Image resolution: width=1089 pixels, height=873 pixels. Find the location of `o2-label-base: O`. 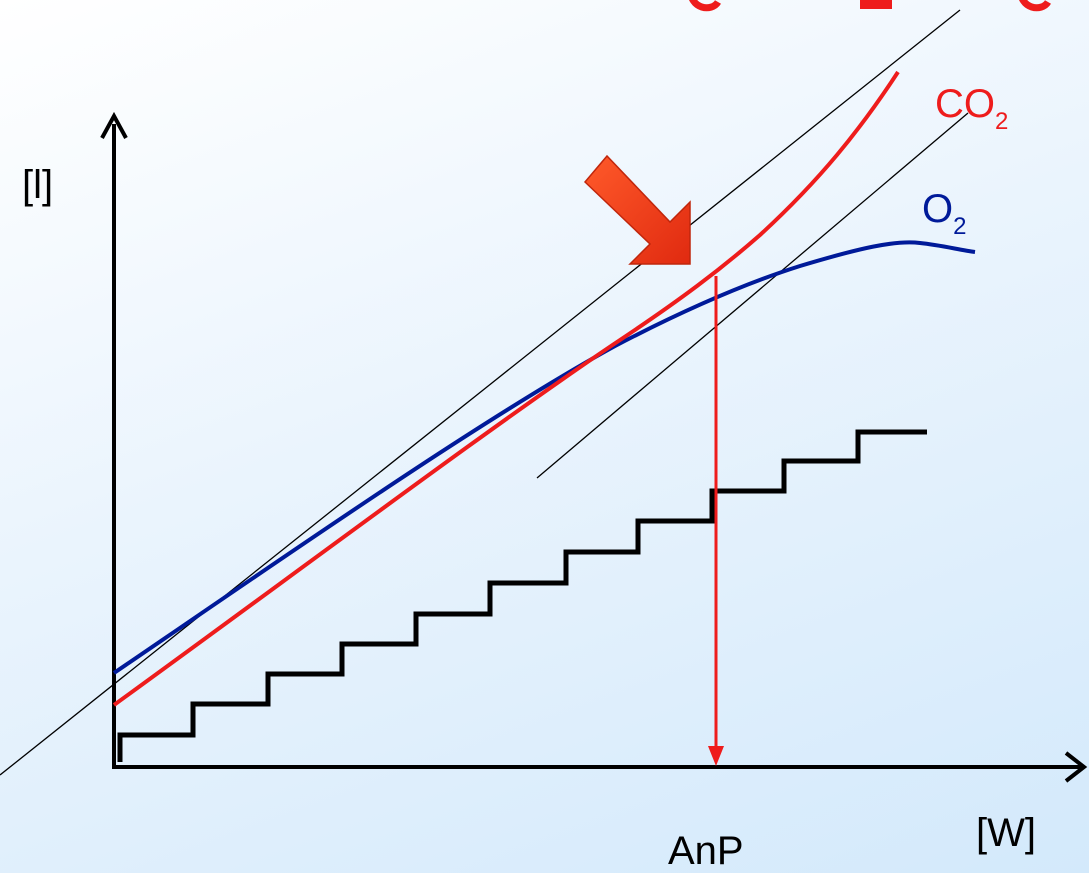

o2-label-base: O is located at coordinates (937, 209).